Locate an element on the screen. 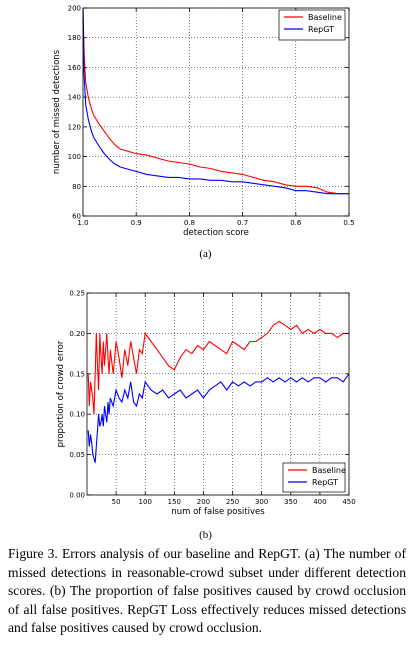 The image size is (411, 664). y-tick-label: 60 is located at coordinates (76, 217).